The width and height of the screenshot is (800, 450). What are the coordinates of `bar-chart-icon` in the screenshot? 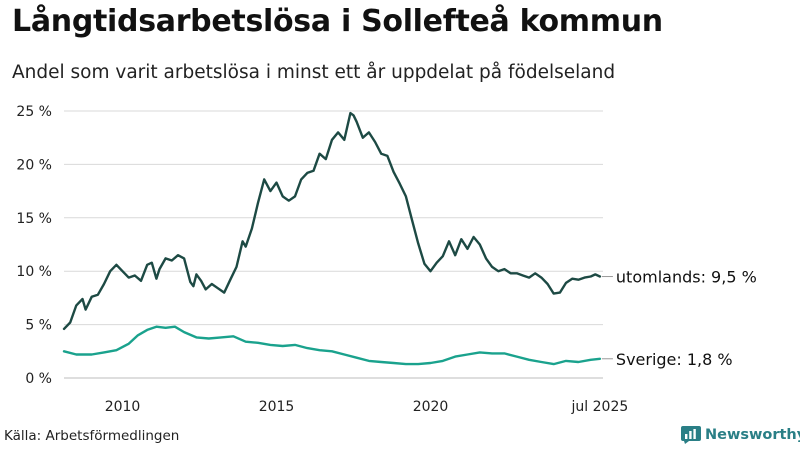 It's located at (691, 435).